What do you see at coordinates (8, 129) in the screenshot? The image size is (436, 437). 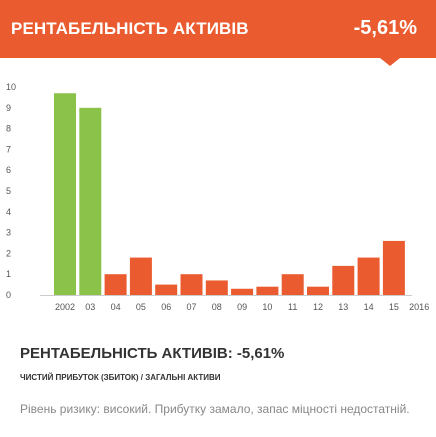 I see `y-tick-label: 8` at bounding box center [8, 129].